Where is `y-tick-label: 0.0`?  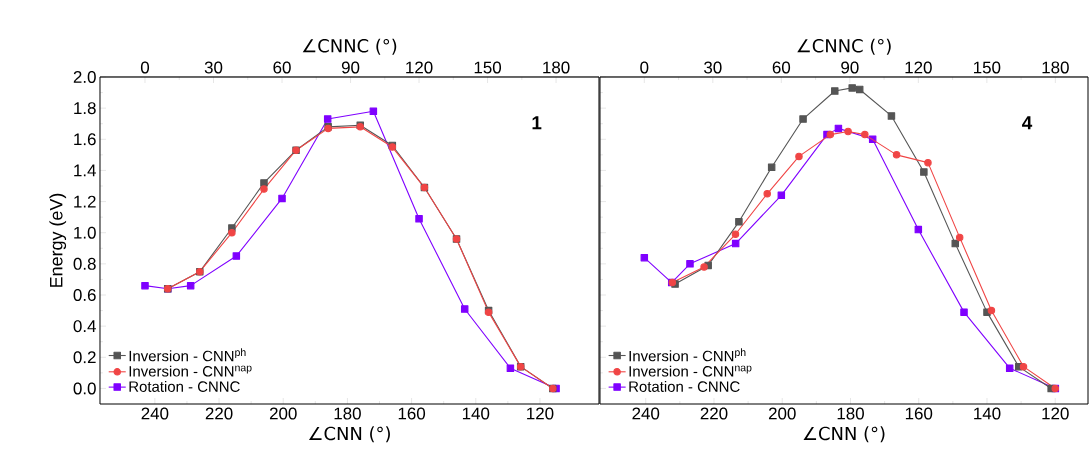
y-tick-label: 0.0 is located at coordinates (84, 388).